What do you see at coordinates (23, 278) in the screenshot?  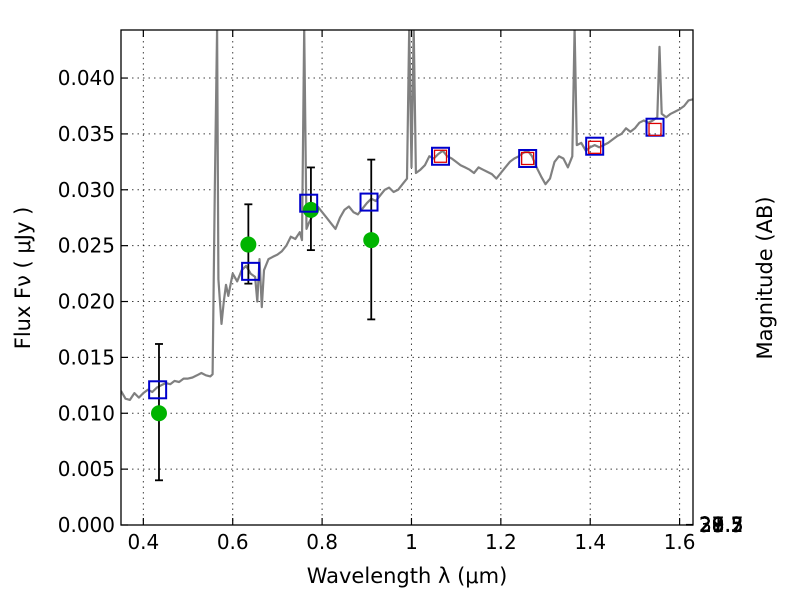 I see `y-axis-label: Flux Fν ( μJy )` at bounding box center [23, 278].